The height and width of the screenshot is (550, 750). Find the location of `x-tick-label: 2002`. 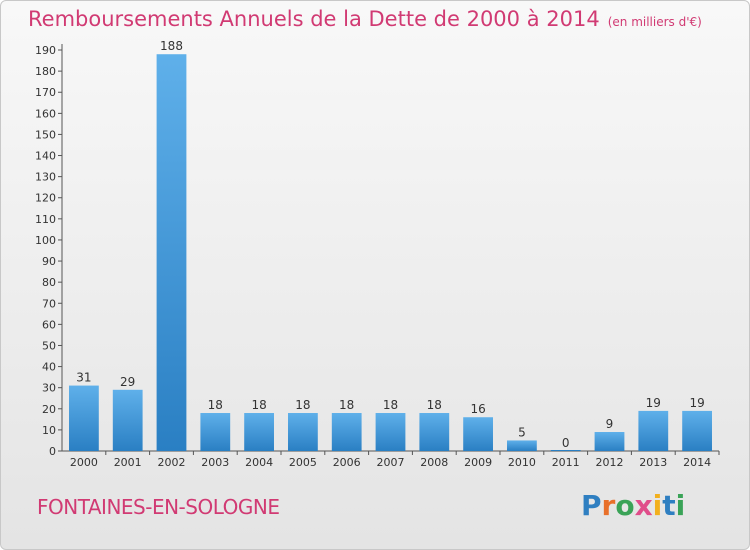

x-tick-label: 2002 is located at coordinates (172, 462).